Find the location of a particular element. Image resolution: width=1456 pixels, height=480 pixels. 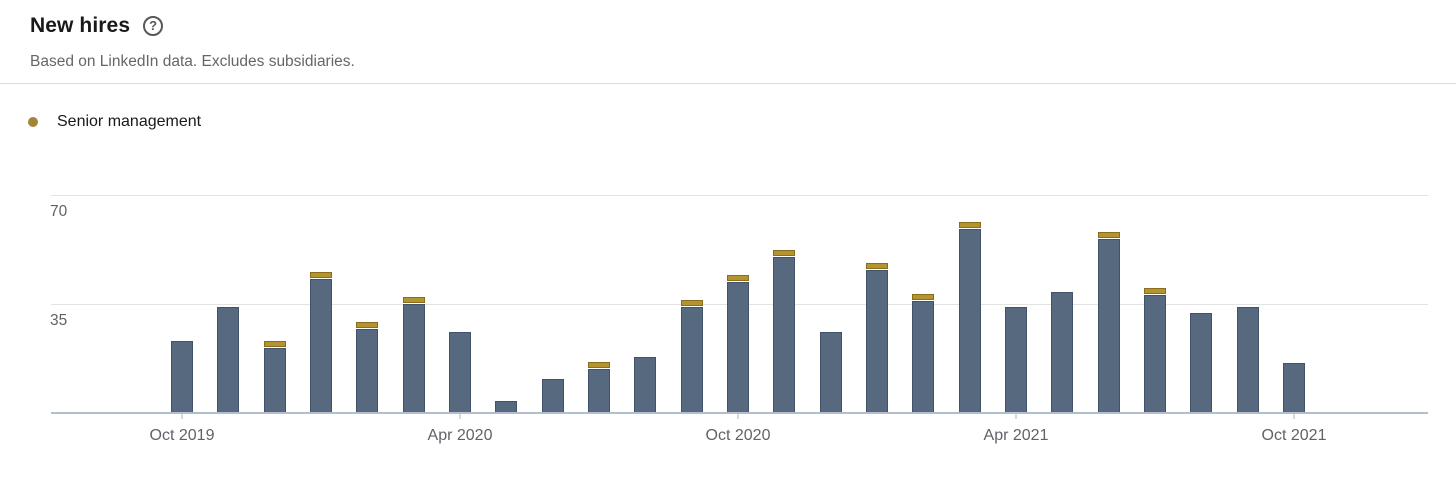

legend-label: Senior management is located at coordinates (129, 121).